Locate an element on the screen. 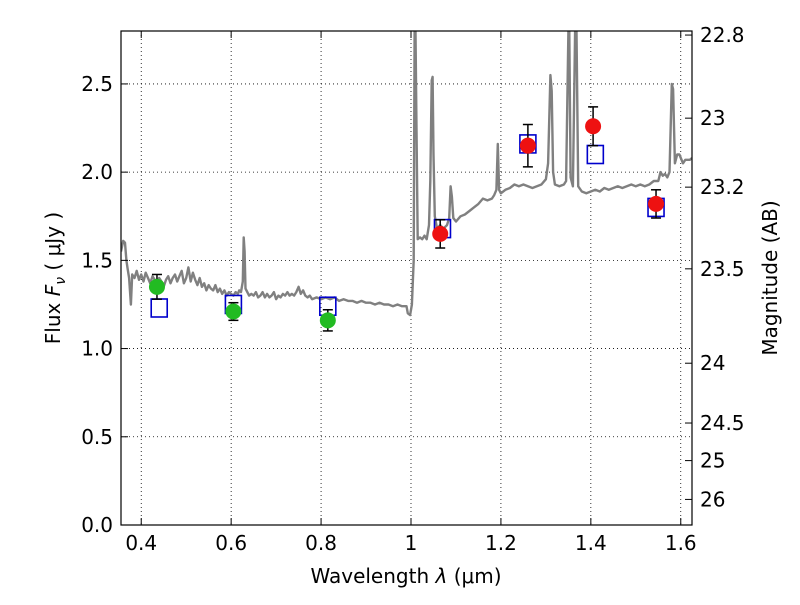 The width and height of the screenshot is (800, 605). y2-tick-label: 24.5 is located at coordinates (722, 423).